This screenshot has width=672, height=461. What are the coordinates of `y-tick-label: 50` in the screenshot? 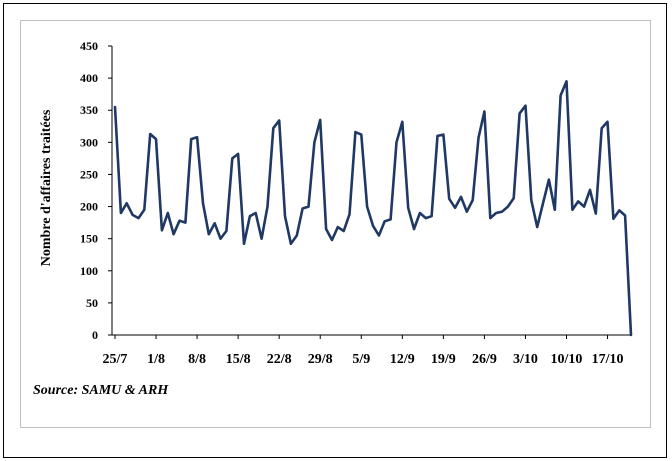 It's located at (92, 303).